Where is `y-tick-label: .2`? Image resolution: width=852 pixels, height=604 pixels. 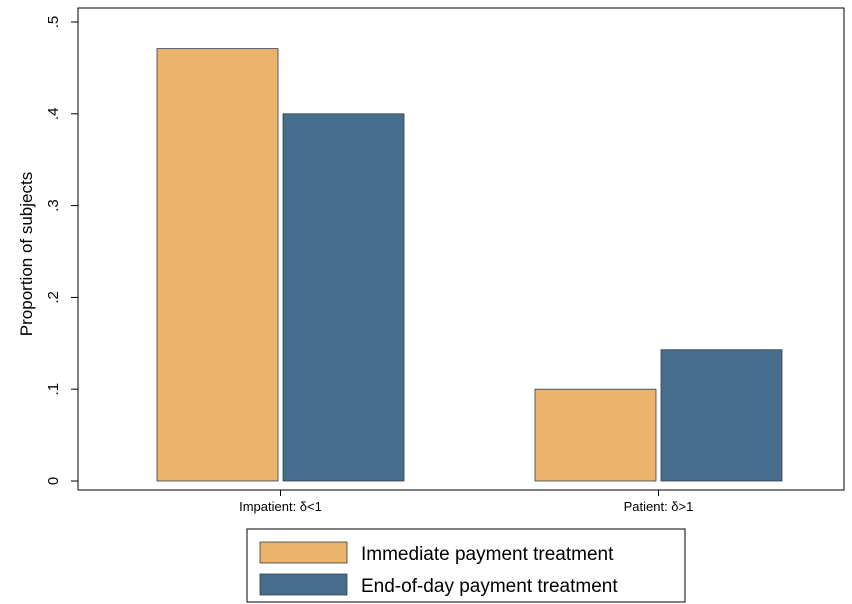 y-tick-label: .2 is located at coordinates (53, 297).